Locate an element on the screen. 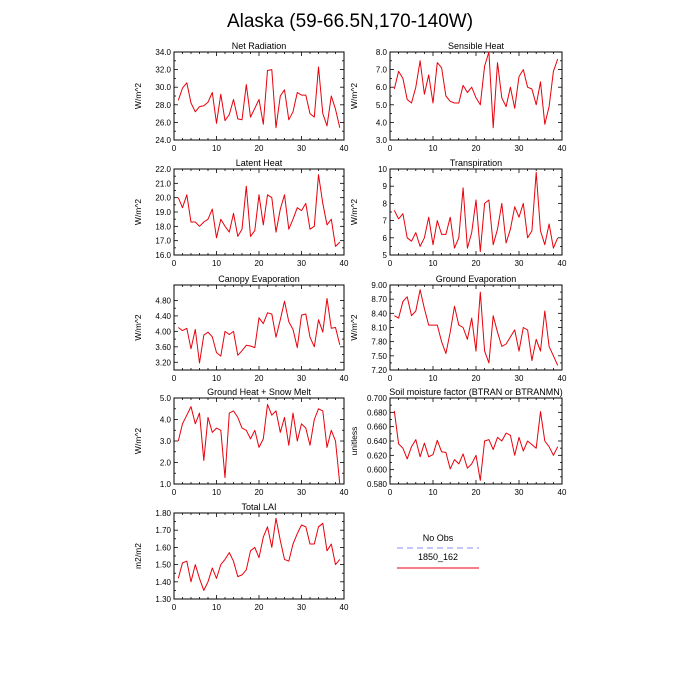 This screenshot has height=700, width=700. y-tick-label: 20.0 is located at coordinates (163, 198).